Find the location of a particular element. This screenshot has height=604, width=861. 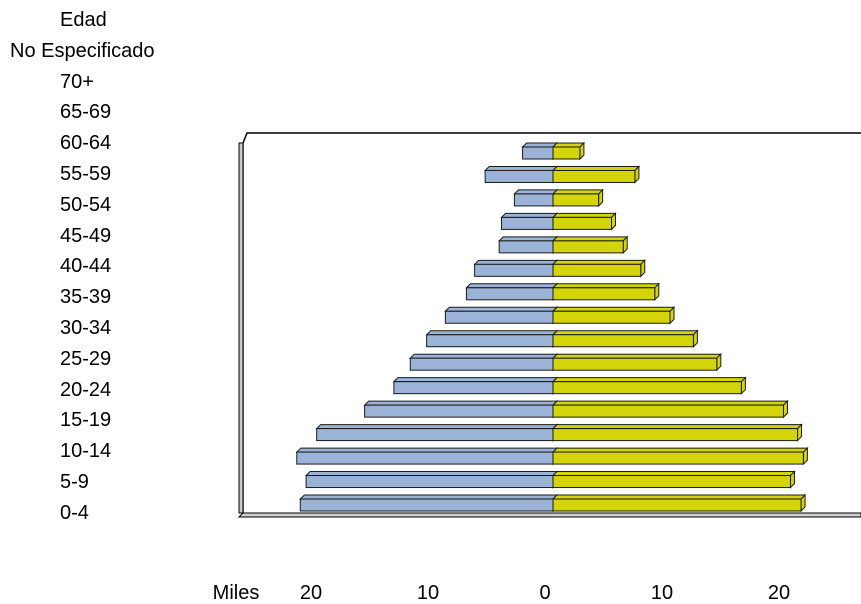

age-label: 10-14 is located at coordinates (86, 451).